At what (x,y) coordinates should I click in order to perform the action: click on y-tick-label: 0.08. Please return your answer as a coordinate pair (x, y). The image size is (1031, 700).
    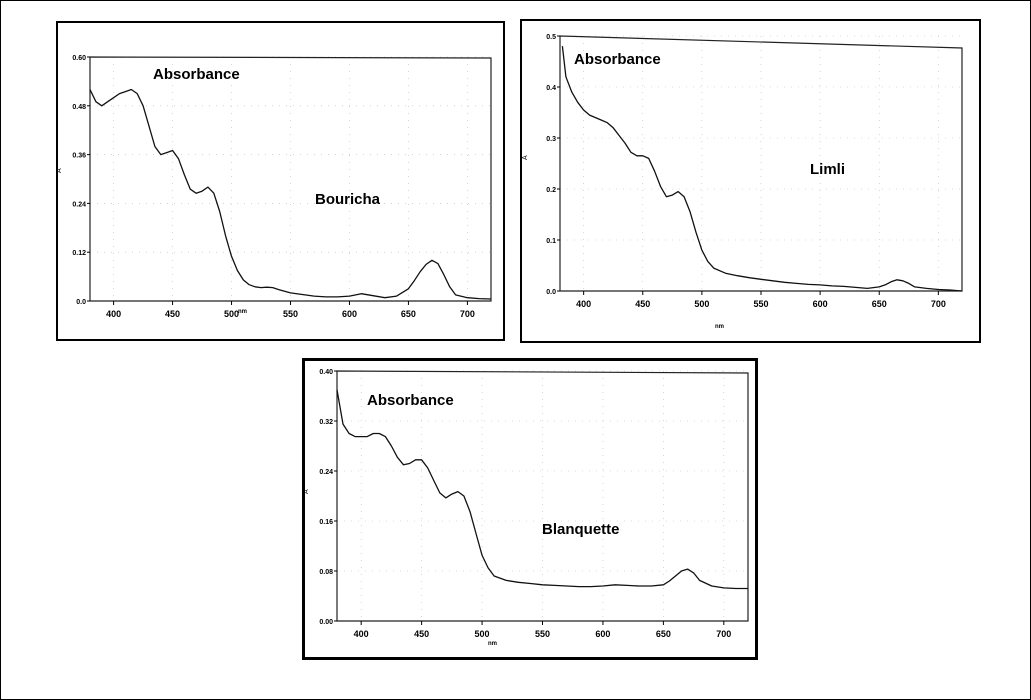
    Looking at the image, I should click on (326, 572).